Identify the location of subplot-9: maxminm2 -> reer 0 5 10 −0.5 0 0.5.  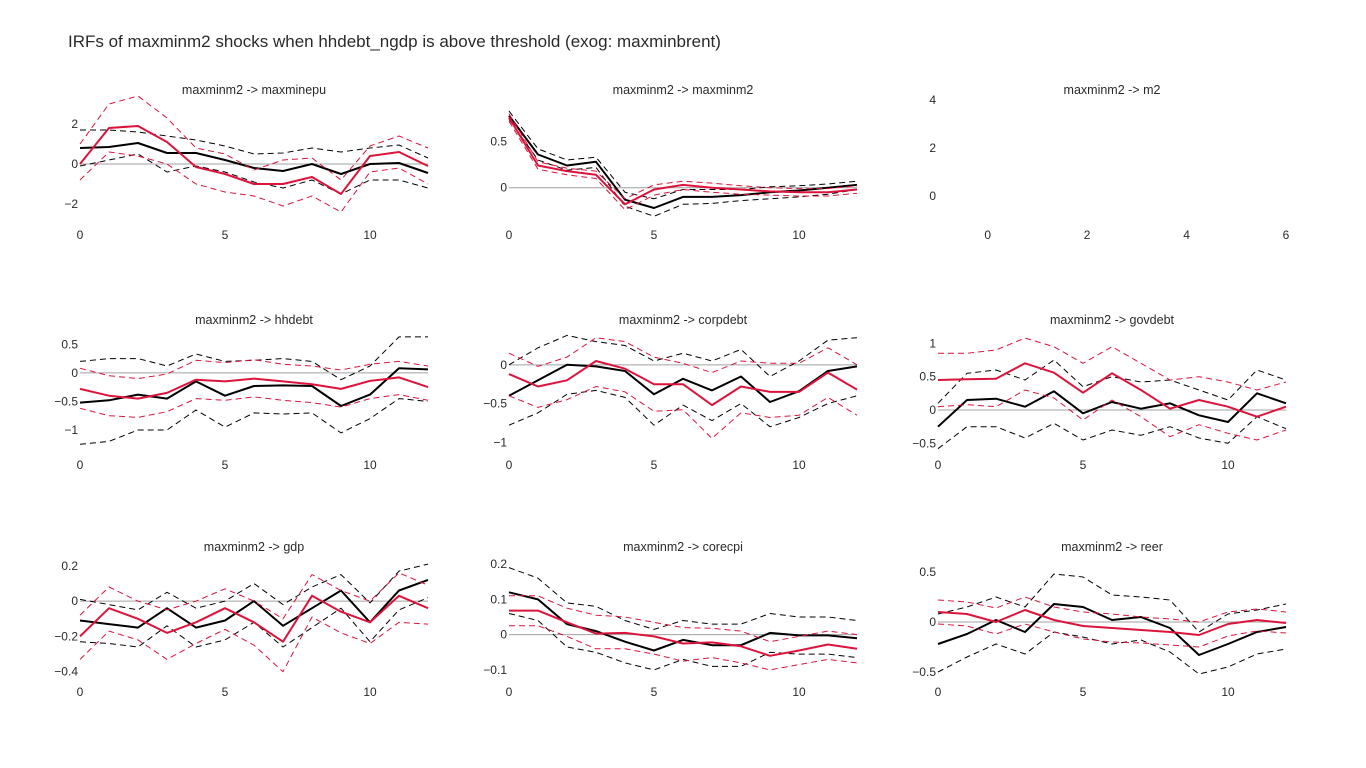
(1099, 619).